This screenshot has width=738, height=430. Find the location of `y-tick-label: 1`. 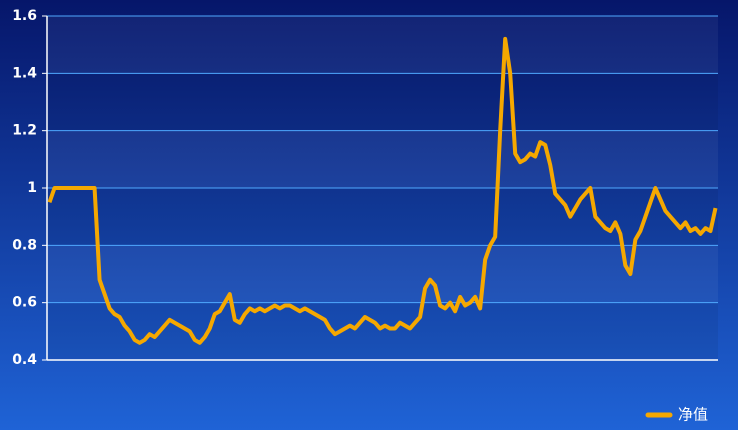

y-tick-label: 1 is located at coordinates (32, 188).